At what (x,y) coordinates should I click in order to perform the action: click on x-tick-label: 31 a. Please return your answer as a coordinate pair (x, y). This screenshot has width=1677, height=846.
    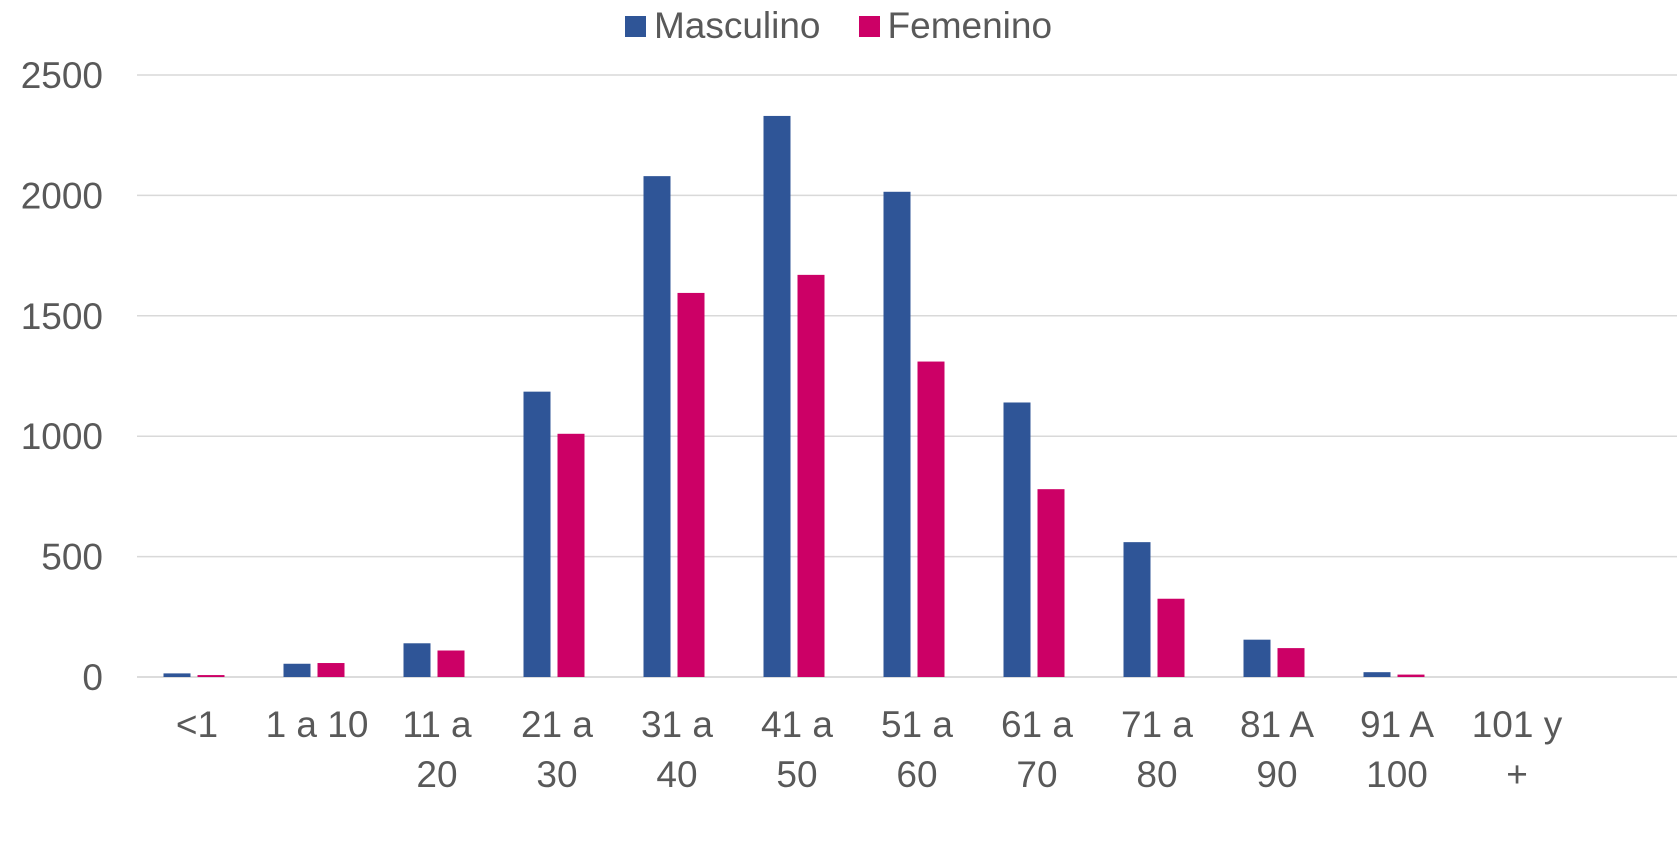
    Looking at the image, I should click on (677, 724).